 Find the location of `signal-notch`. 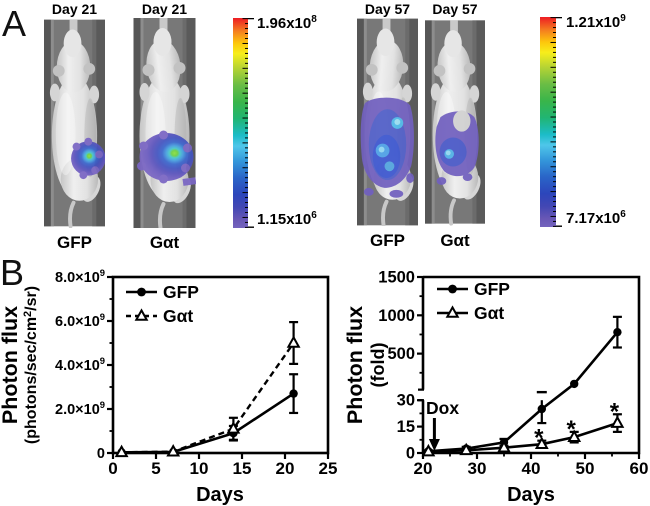

signal-notch is located at coordinates (462, 121).